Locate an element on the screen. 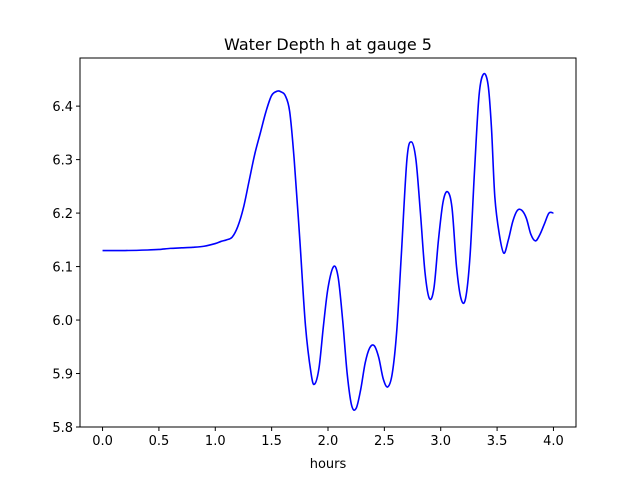 This screenshot has width=640, height=480. x-tick-label: 1.5 is located at coordinates (271, 441).